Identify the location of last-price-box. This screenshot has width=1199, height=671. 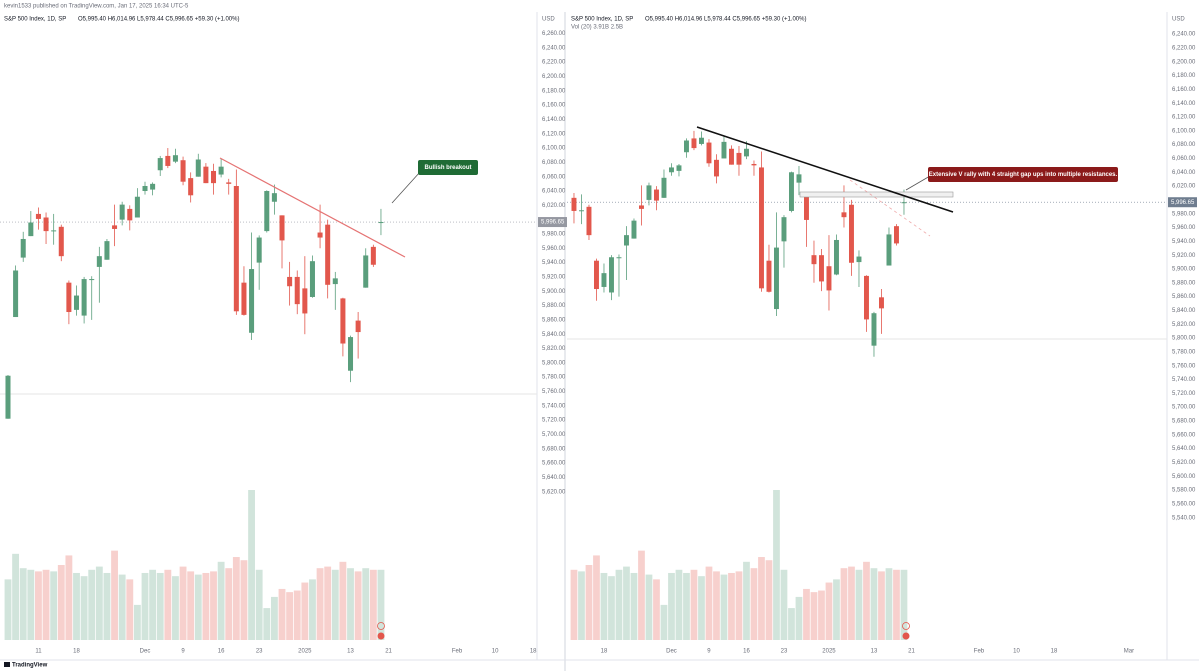
(552, 222).